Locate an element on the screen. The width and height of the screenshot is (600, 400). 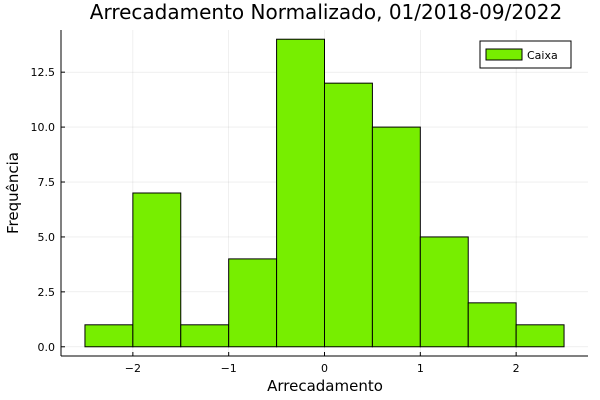
y-tick-label: 7.5 is located at coordinates (47, 182).